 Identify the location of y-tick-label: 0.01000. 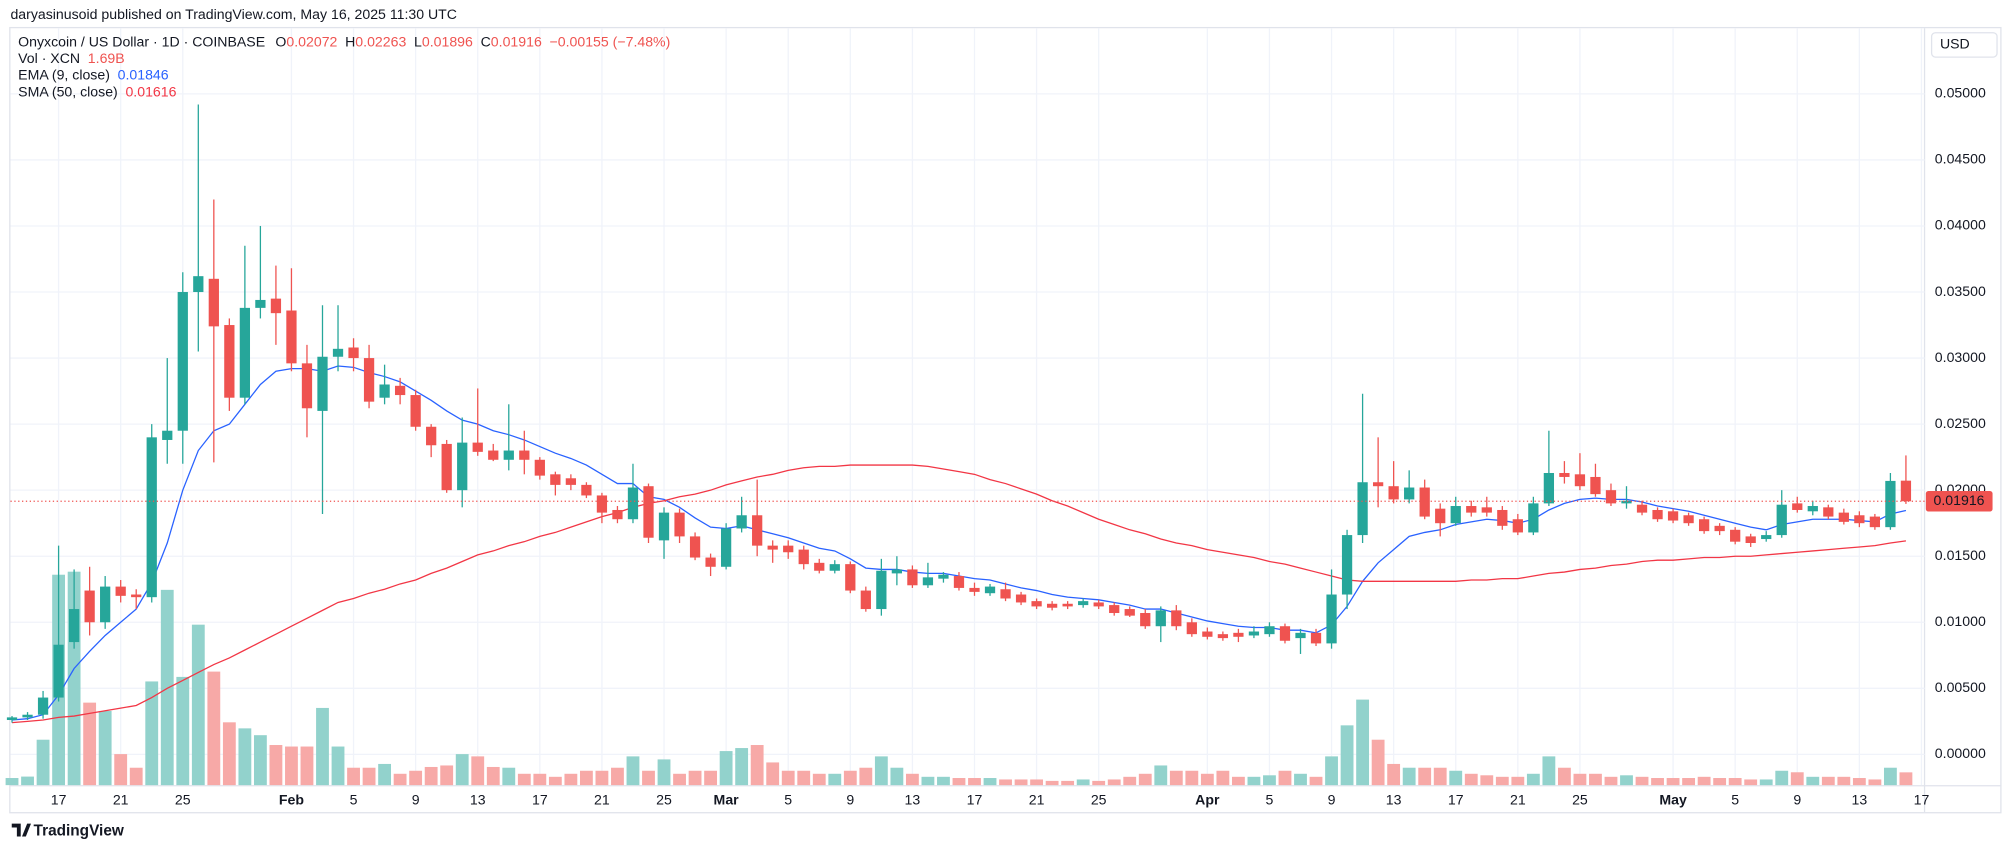
(1960, 621).